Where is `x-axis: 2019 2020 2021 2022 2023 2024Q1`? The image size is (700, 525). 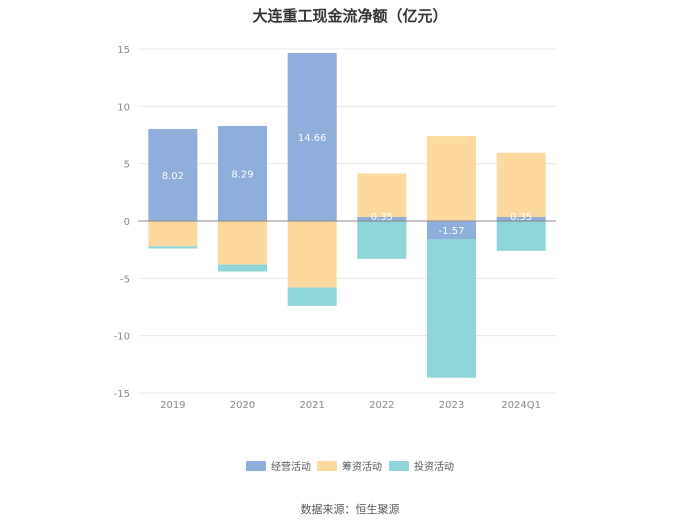 x-axis: 2019 2020 2021 2022 2023 2024Q1 is located at coordinates (350, 405).